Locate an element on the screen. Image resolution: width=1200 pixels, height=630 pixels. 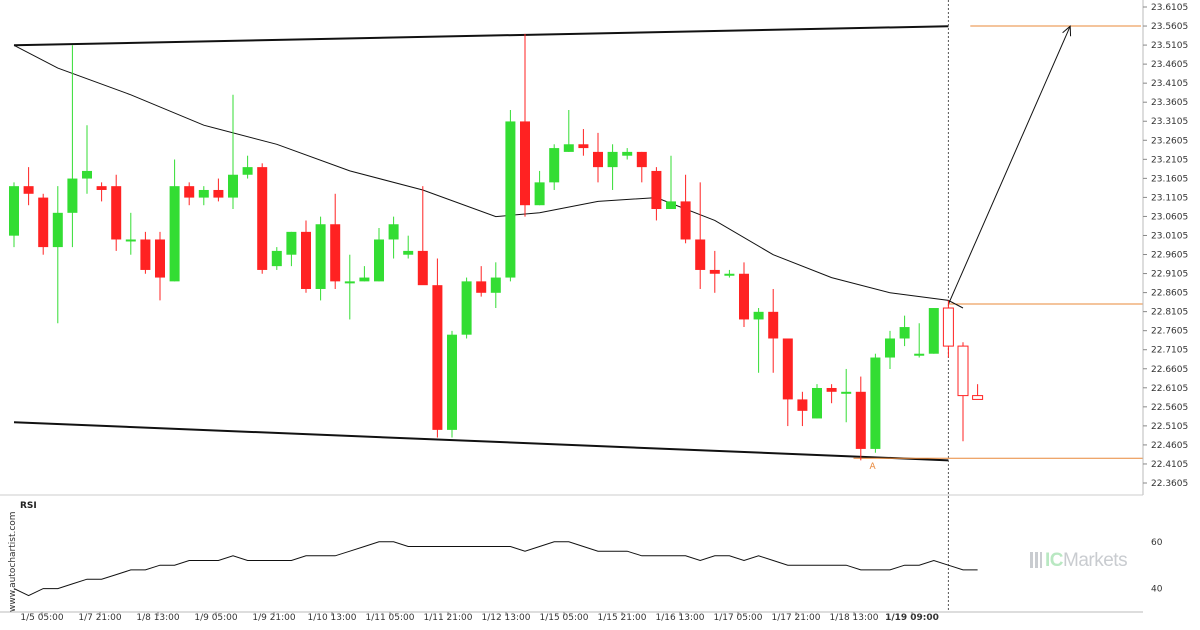
brand-name: Markets is located at coordinates (1095, 560).